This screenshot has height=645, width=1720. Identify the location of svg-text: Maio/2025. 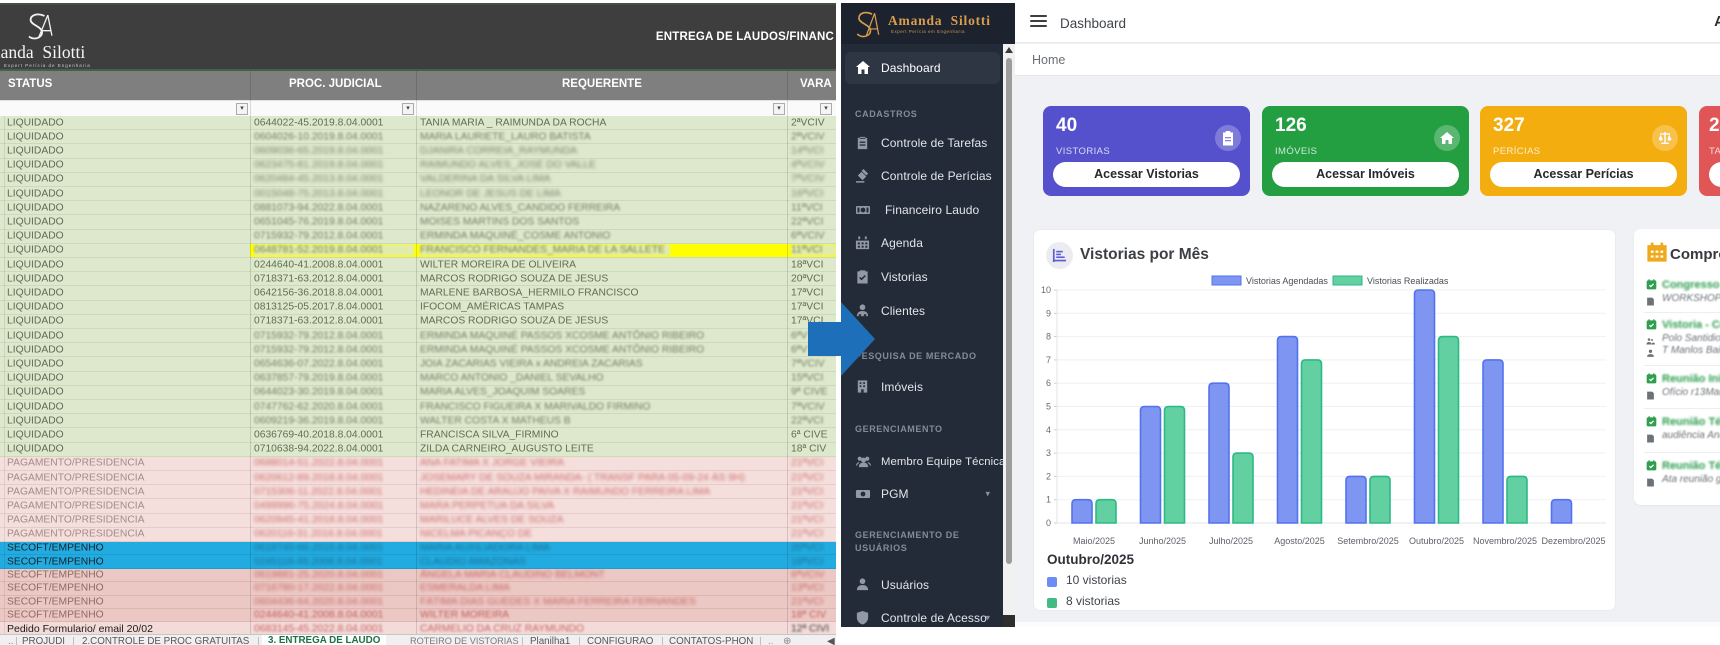
(1094, 541).